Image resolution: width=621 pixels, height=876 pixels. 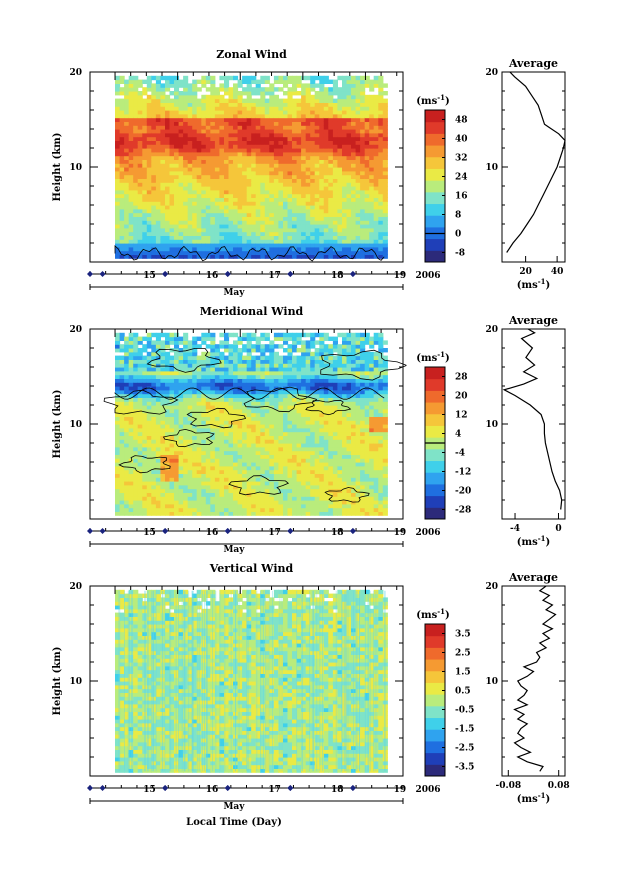 What do you see at coordinates (491, 73) in the screenshot?
I see `average-y-tick-label: 20` at bounding box center [491, 73].